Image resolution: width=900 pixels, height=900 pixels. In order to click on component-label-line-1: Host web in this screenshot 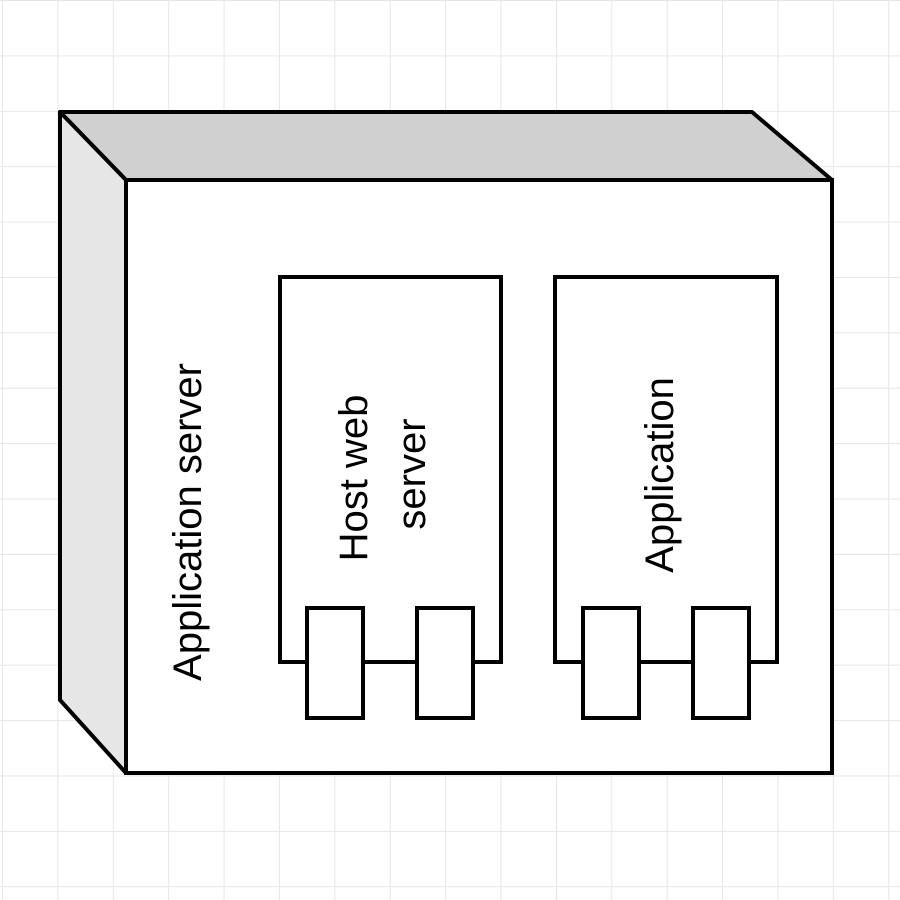, I will do `click(354, 478)`.